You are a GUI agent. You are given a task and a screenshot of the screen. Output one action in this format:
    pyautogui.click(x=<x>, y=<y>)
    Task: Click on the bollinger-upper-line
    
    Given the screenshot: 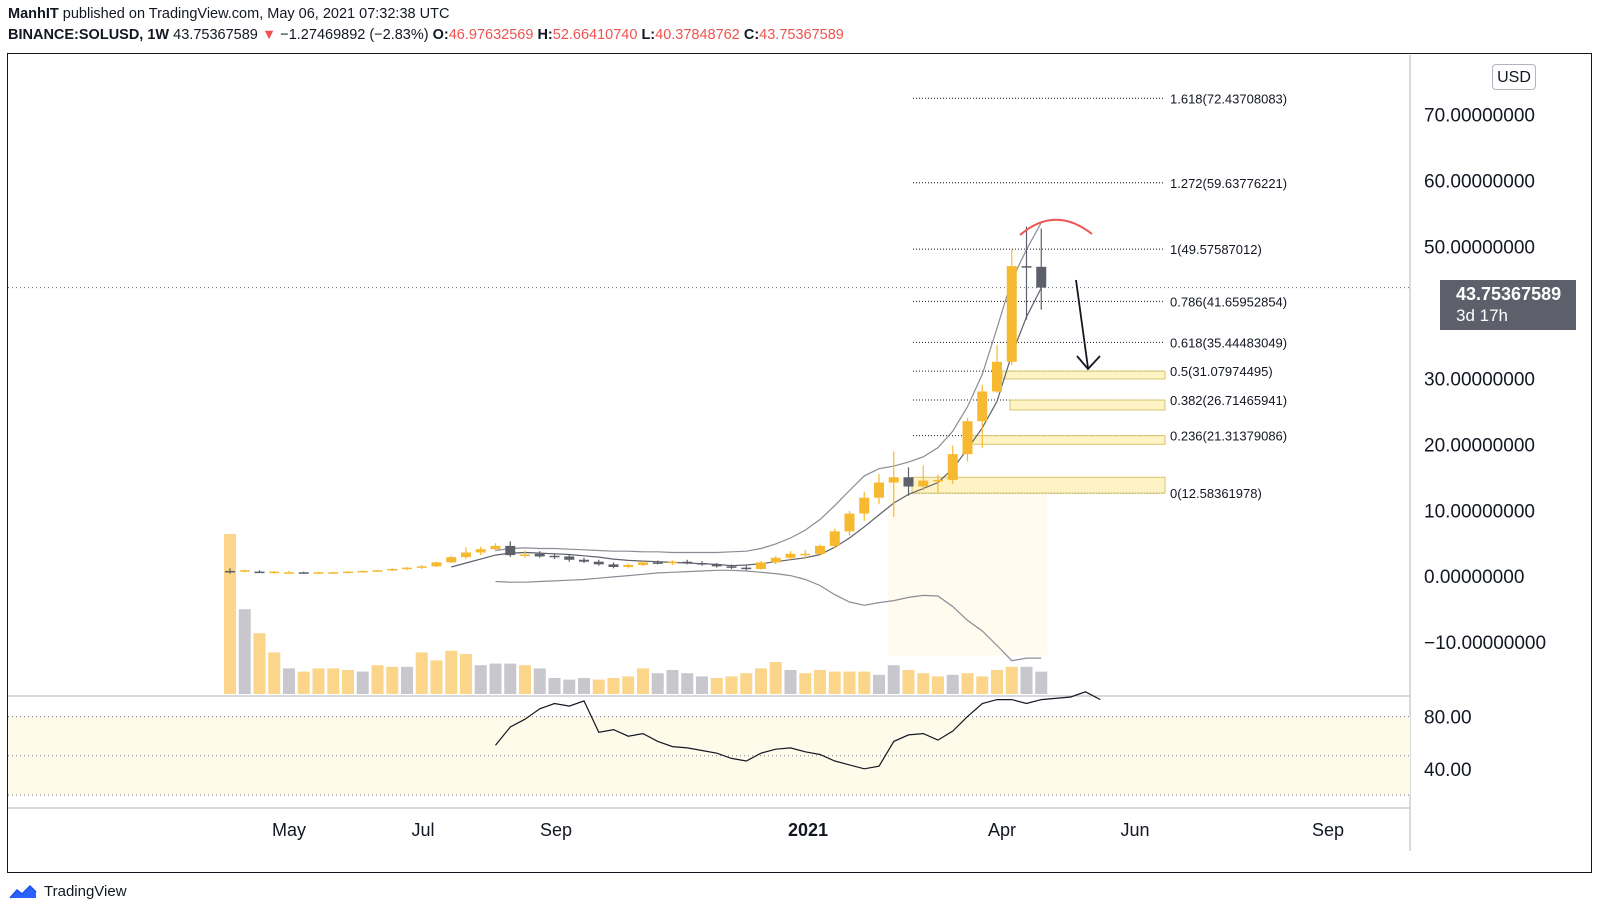 What is the action you would take?
    pyautogui.click(x=768, y=388)
    